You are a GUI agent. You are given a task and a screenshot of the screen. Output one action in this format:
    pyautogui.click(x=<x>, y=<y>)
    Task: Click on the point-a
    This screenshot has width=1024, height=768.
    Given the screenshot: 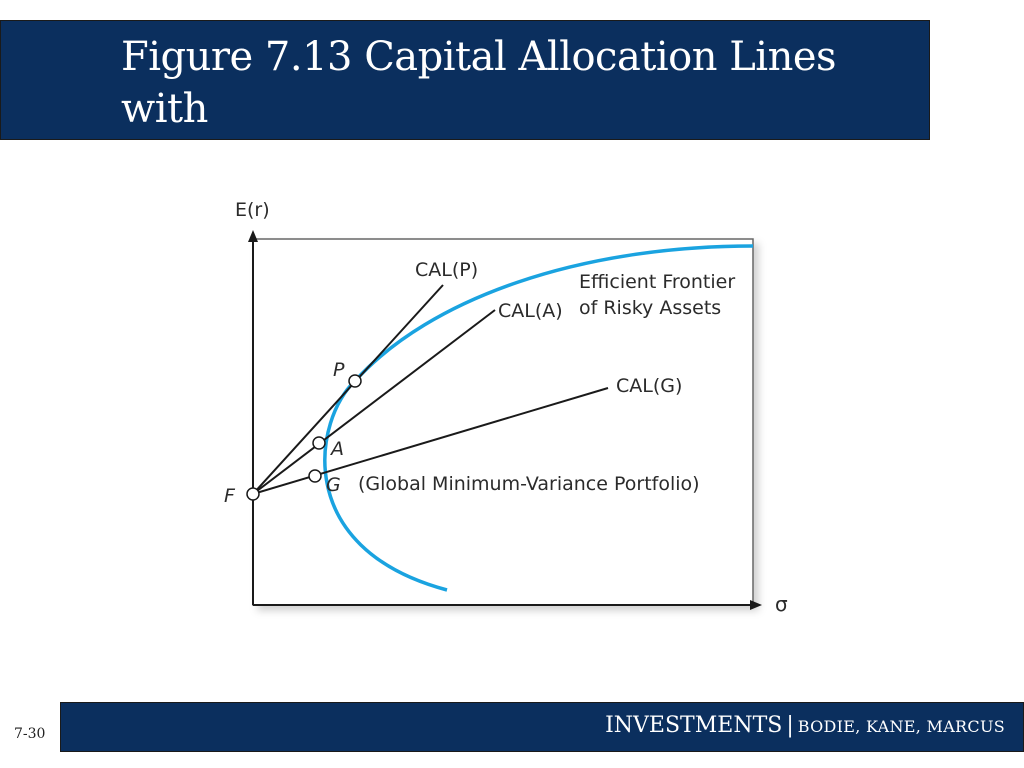 What is the action you would take?
    pyautogui.click(x=319, y=443)
    